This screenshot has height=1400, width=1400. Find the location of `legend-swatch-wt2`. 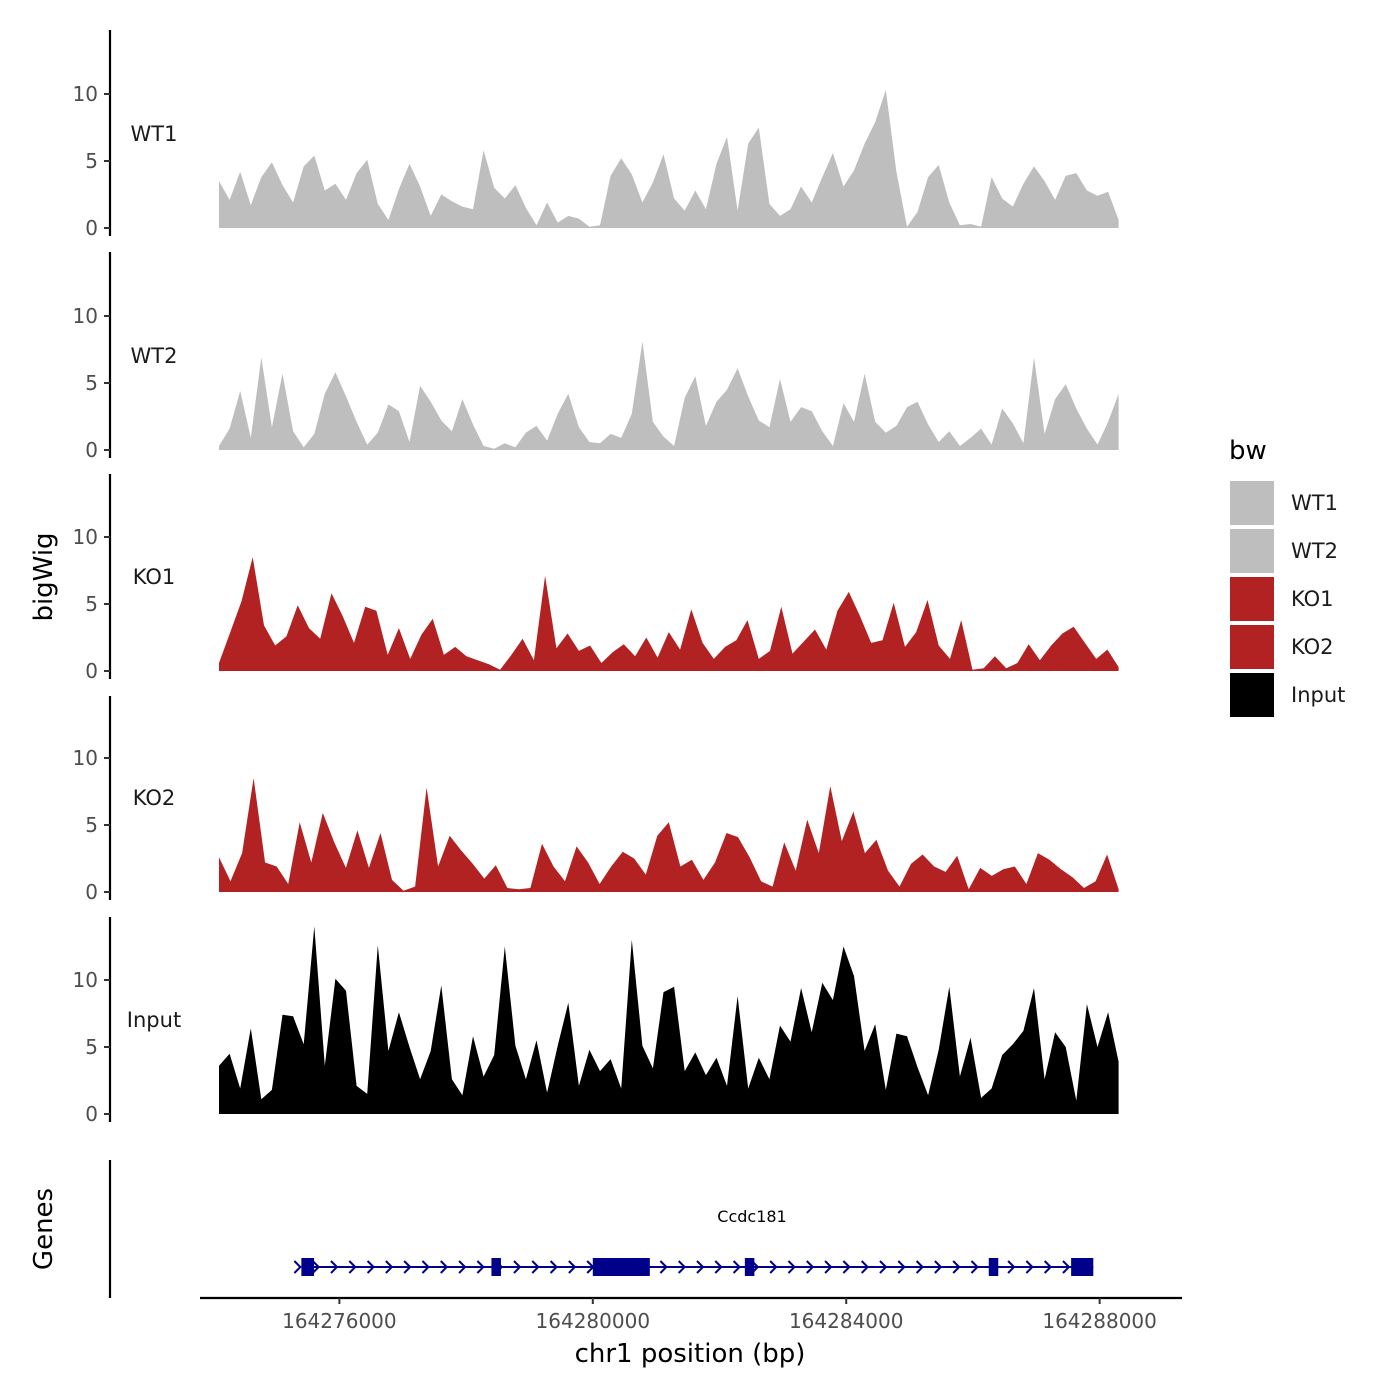

legend-swatch-wt2 is located at coordinates (1252, 551).